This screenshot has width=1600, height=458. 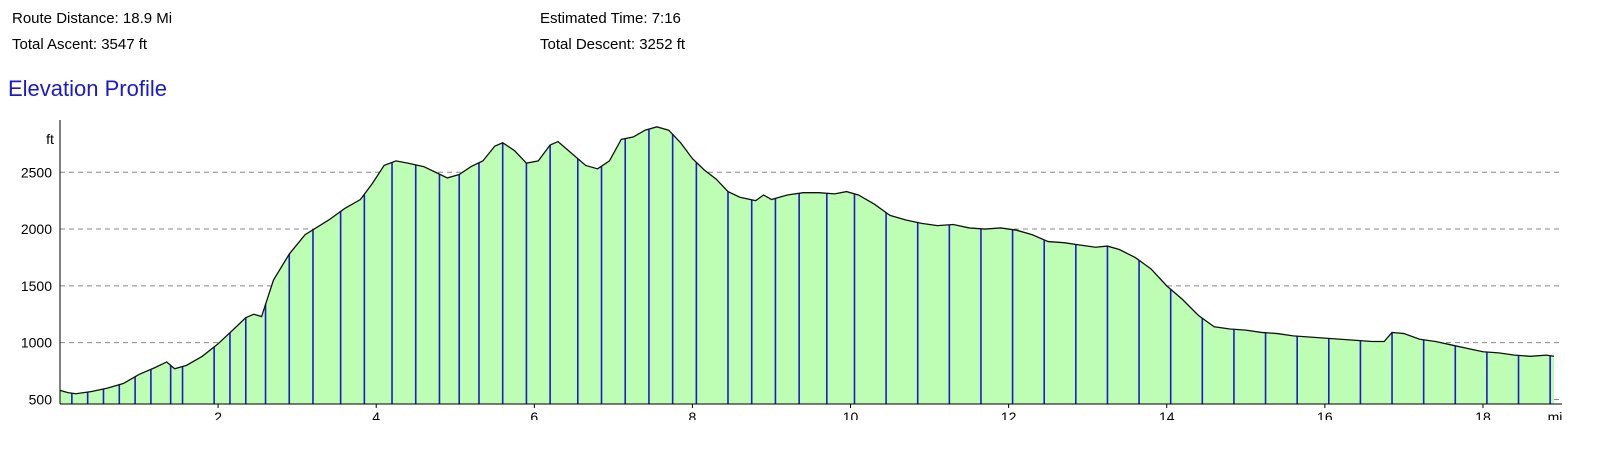 I want to click on x-axis-unit: mi, so click(x=1555, y=414).